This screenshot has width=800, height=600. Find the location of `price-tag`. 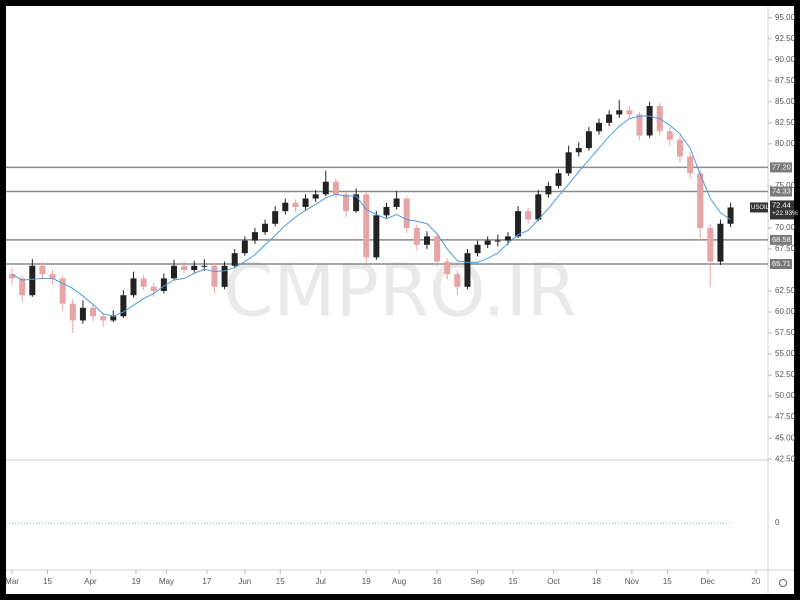

price-tag is located at coordinates (782, 210).